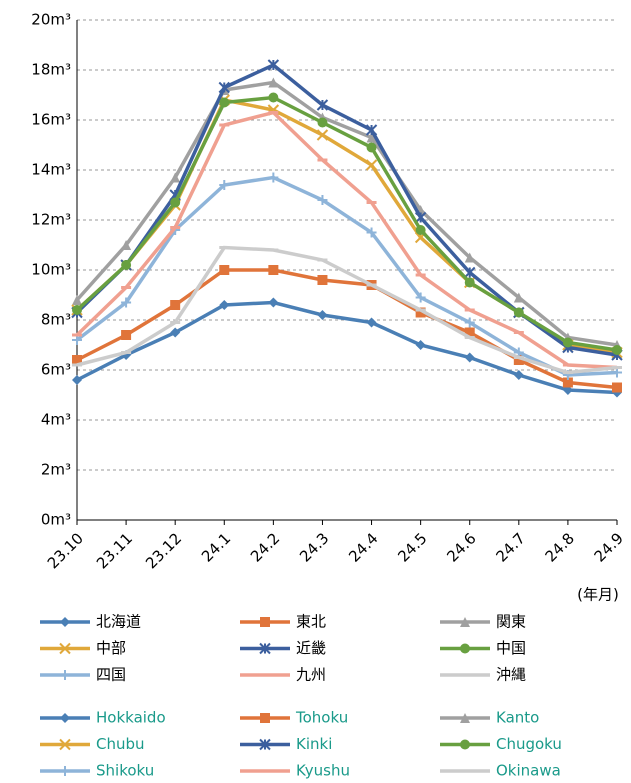 The image size is (631, 783). Describe the element at coordinates (65, 550) in the screenshot. I see `x-tick-label: 23.10` at that location.